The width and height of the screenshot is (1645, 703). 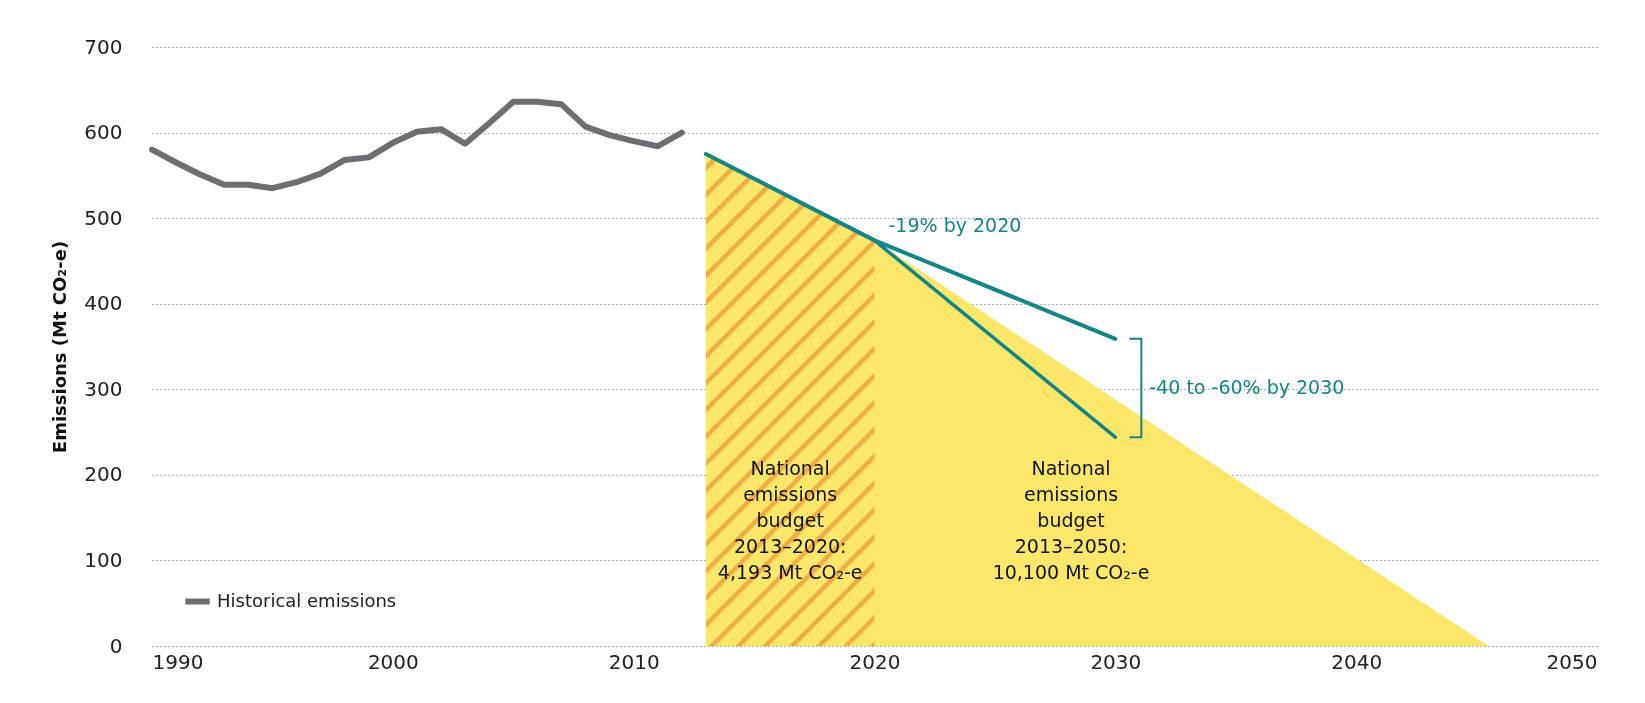 I want to click on y-tick-label: 700, so click(x=103, y=46).